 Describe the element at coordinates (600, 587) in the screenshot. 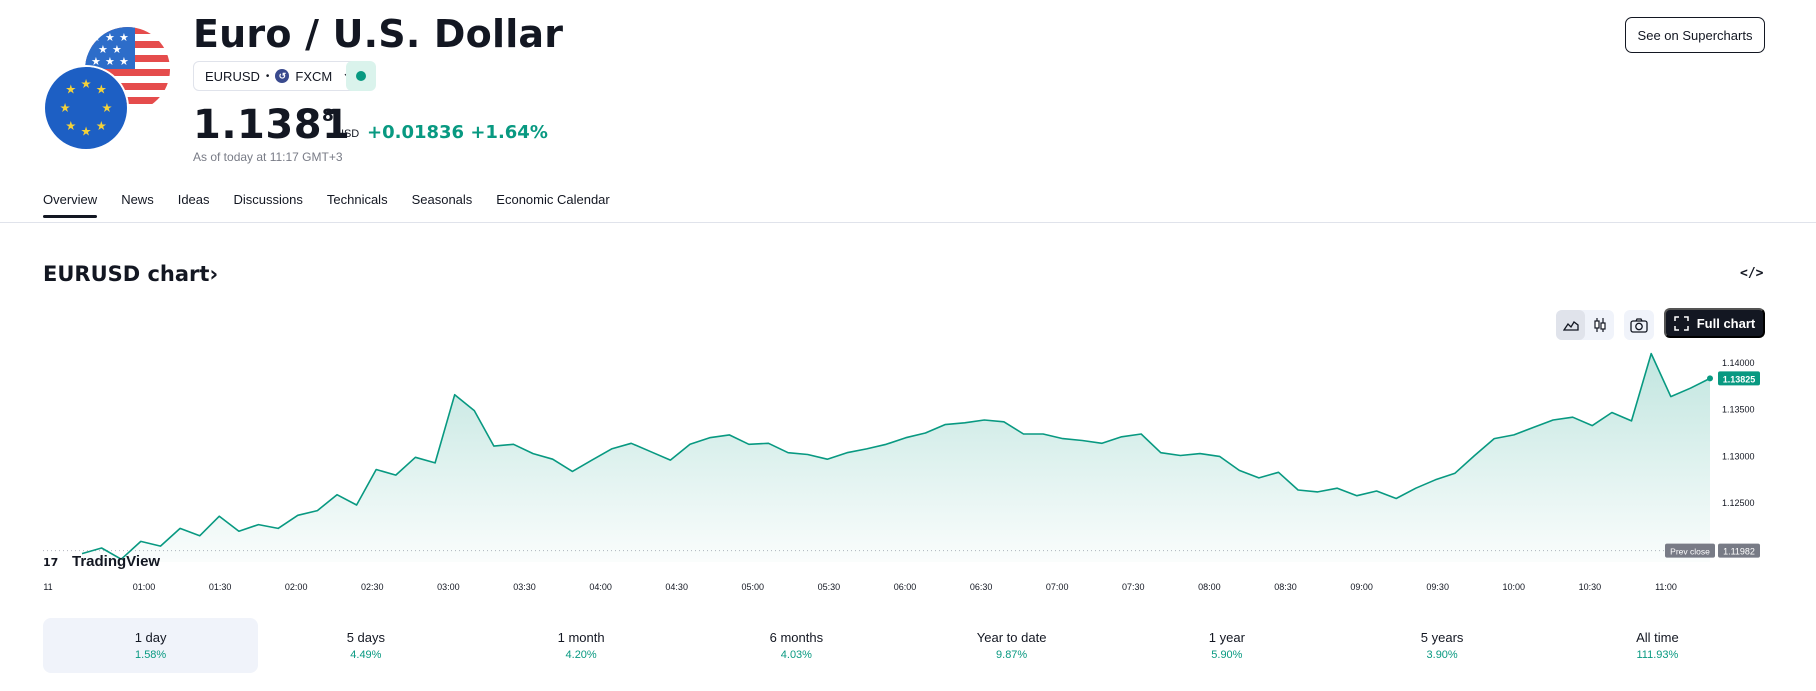

I see `x-tick-label: 04:00` at that location.